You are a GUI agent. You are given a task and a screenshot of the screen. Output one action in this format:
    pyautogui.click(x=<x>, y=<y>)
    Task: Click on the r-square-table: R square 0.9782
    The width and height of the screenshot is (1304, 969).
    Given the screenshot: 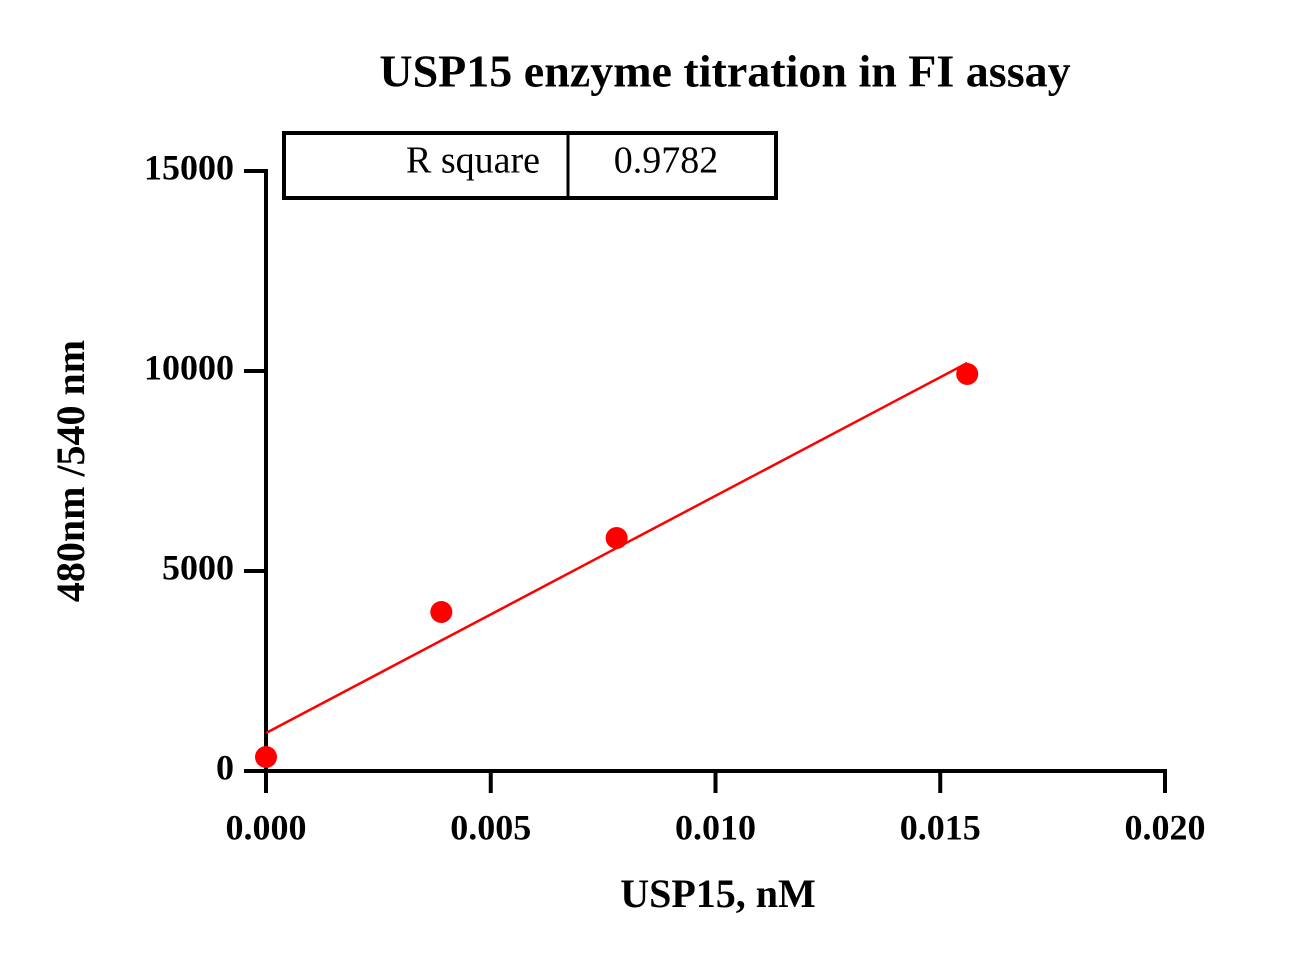 What is the action you would take?
    pyautogui.click(x=530, y=165)
    